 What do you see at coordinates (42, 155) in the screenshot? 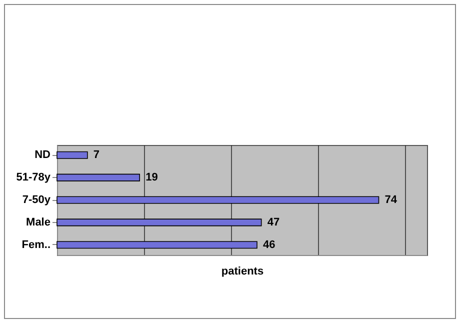
I see `y-tick-label: ND` at bounding box center [42, 155].